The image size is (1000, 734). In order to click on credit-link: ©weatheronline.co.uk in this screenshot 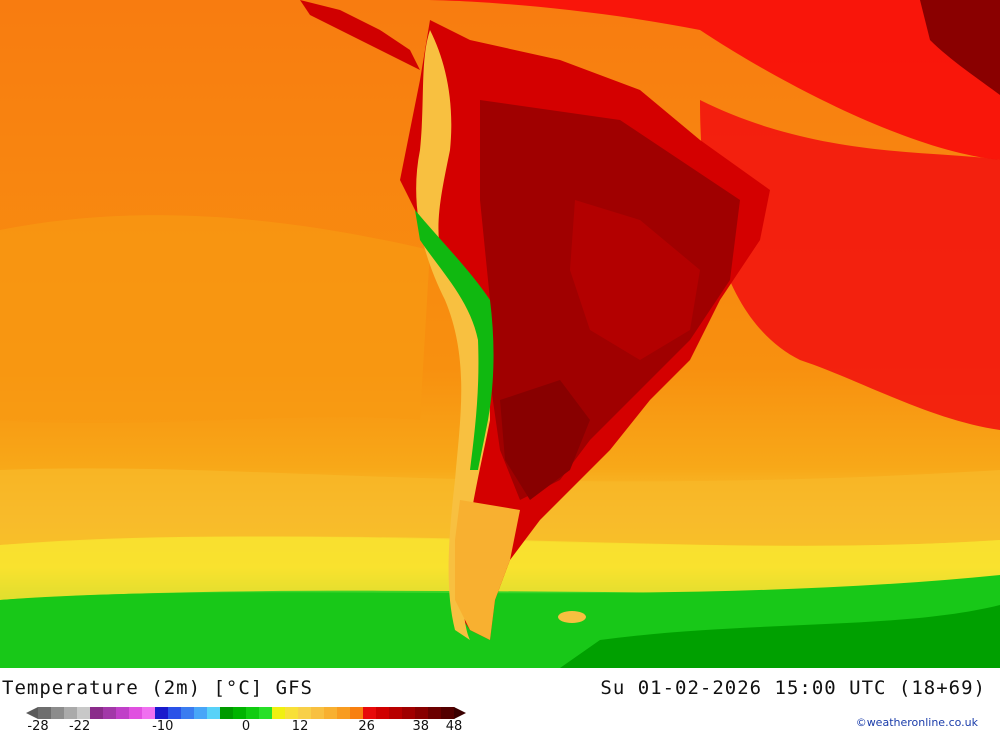, I will do `click(916, 722)`.